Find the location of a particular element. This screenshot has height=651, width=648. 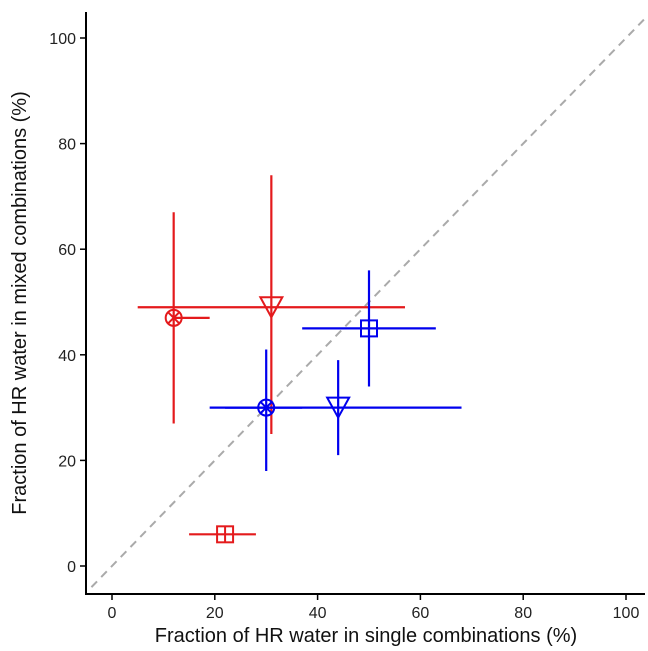

marker-cross is located at coordinates (174, 318).